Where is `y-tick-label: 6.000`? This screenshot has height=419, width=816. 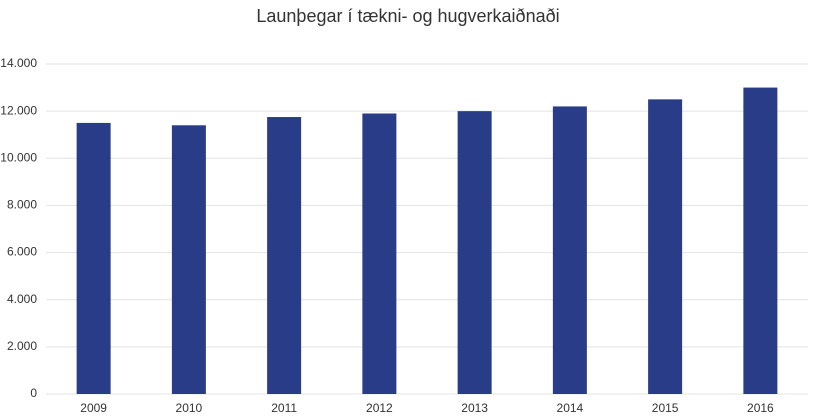
y-tick-label: 6.000 is located at coordinates (22, 252).